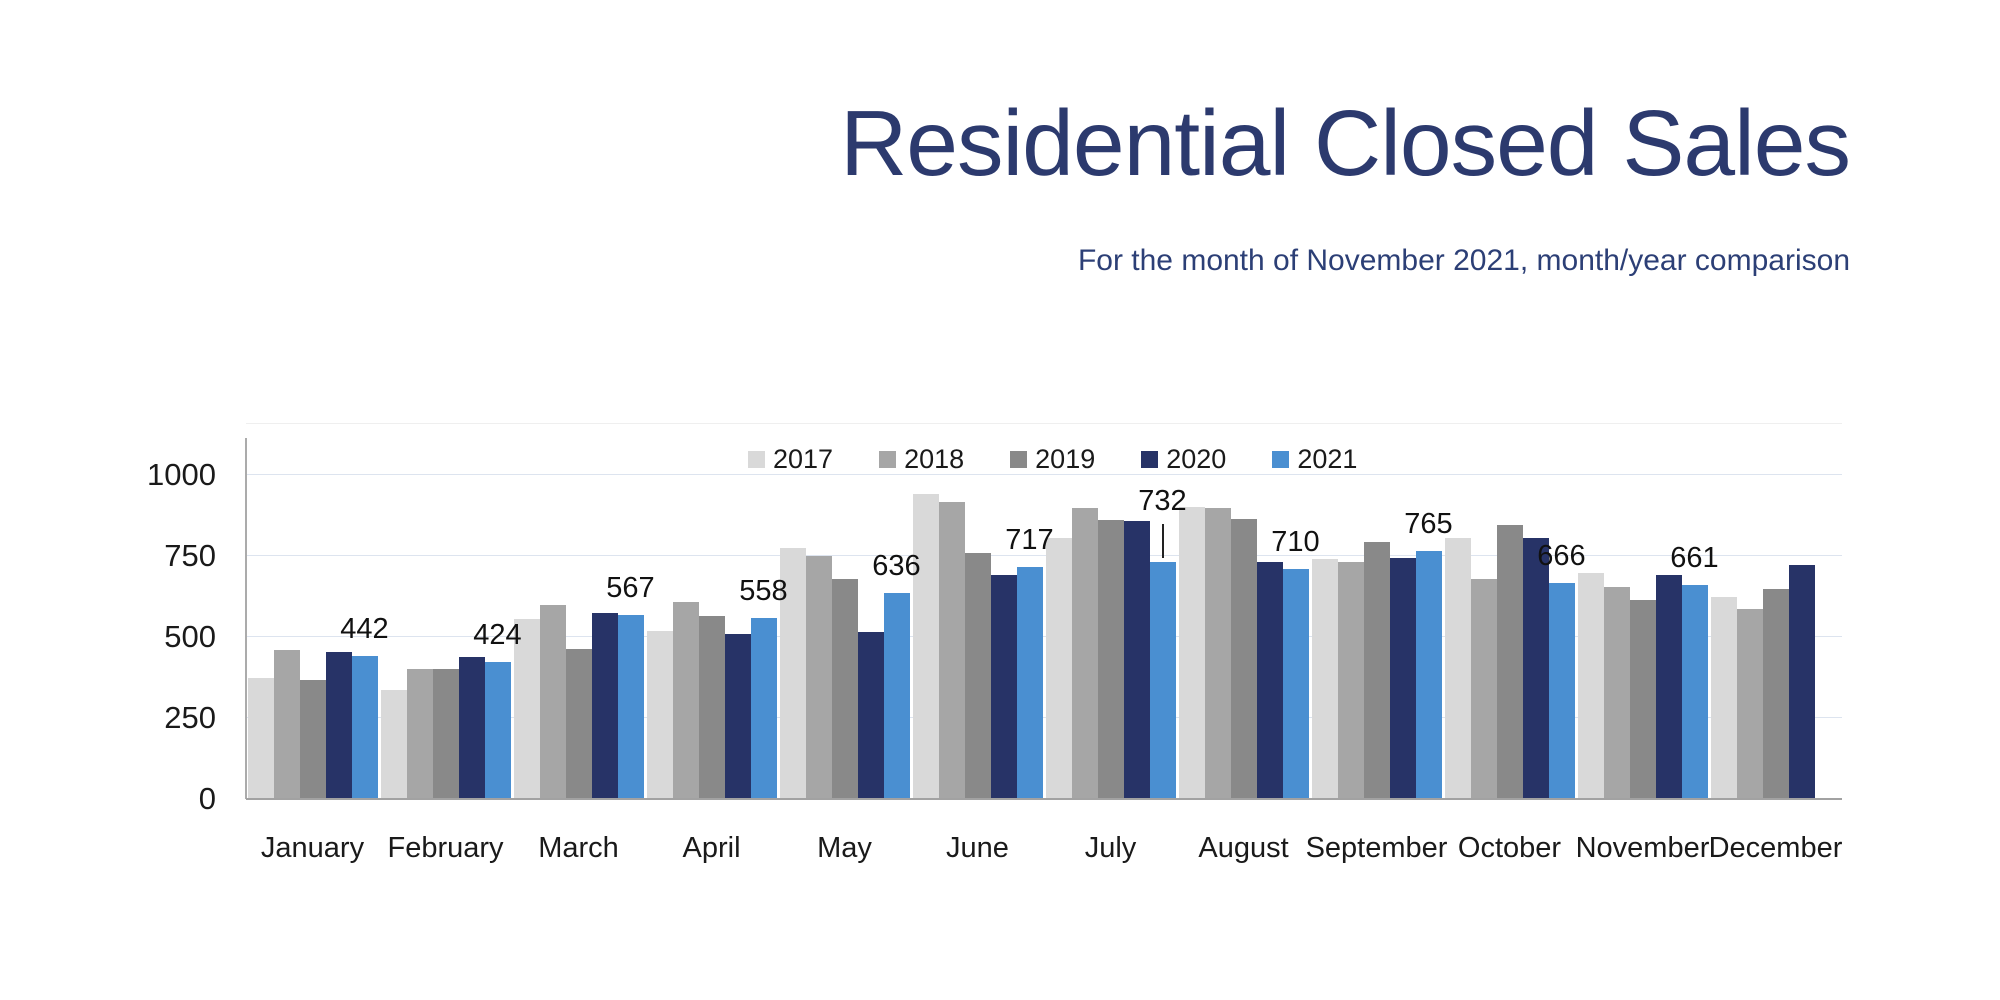 The image size is (2000, 1000). What do you see at coordinates (497, 730) in the screenshot?
I see `bar-2021-february` at bounding box center [497, 730].